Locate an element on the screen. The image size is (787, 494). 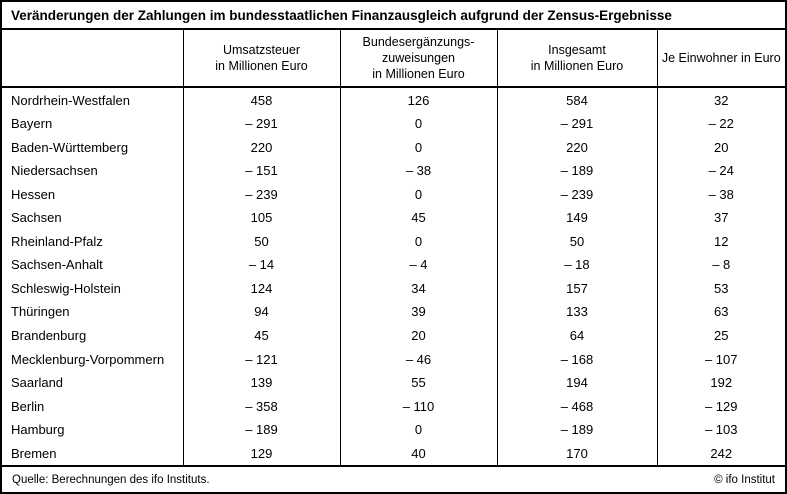
value-cell: 37 is located at coordinates (720, 218).